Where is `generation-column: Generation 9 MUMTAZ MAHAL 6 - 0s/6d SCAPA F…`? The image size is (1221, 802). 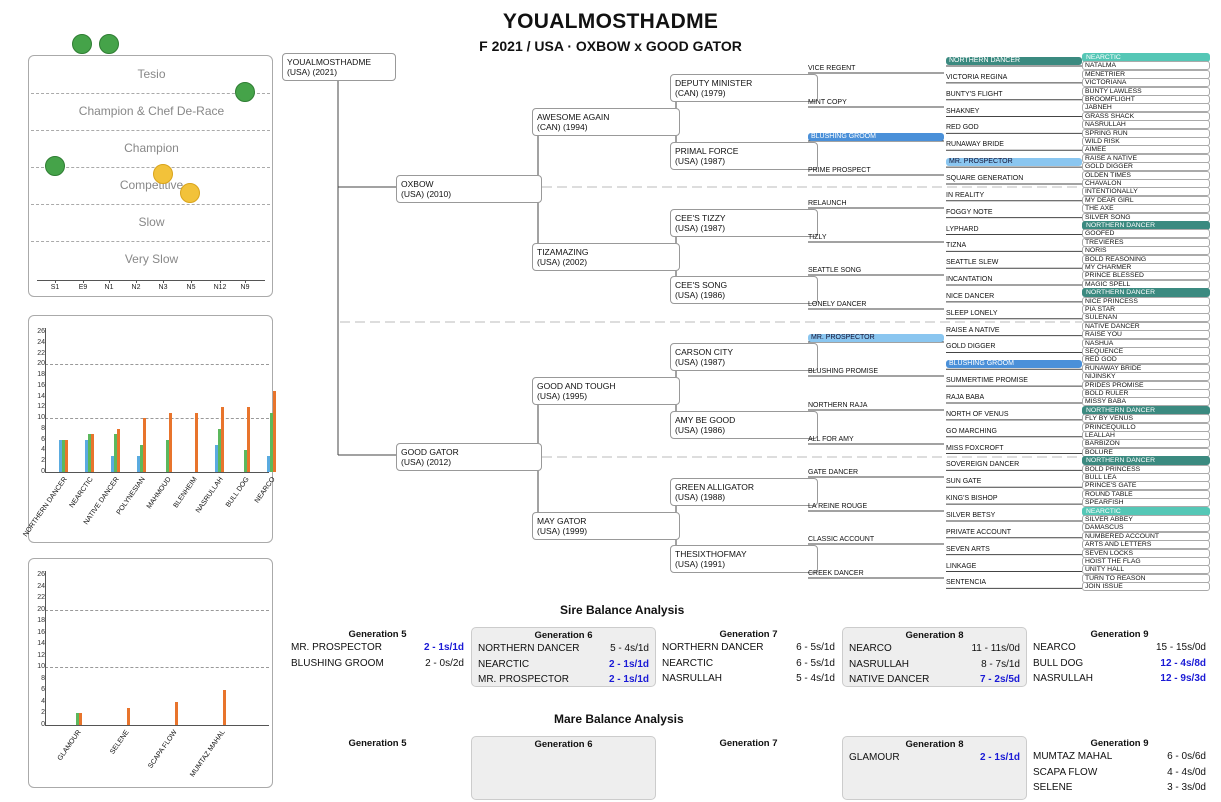 generation-column: Generation 9 MUMTAZ MAHAL 6 - 0s/6d SCAPA F… is located at coordinates (1119, 766).